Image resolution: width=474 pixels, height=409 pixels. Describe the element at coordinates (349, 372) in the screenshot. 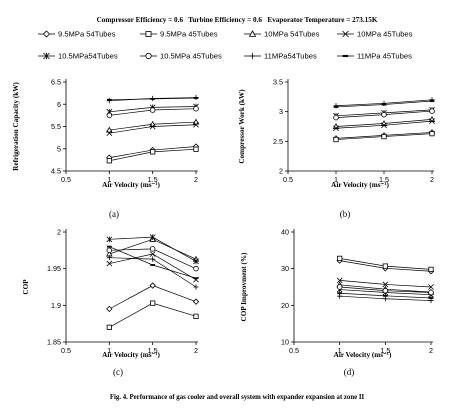

I see `panel-label: (d)` at that location.